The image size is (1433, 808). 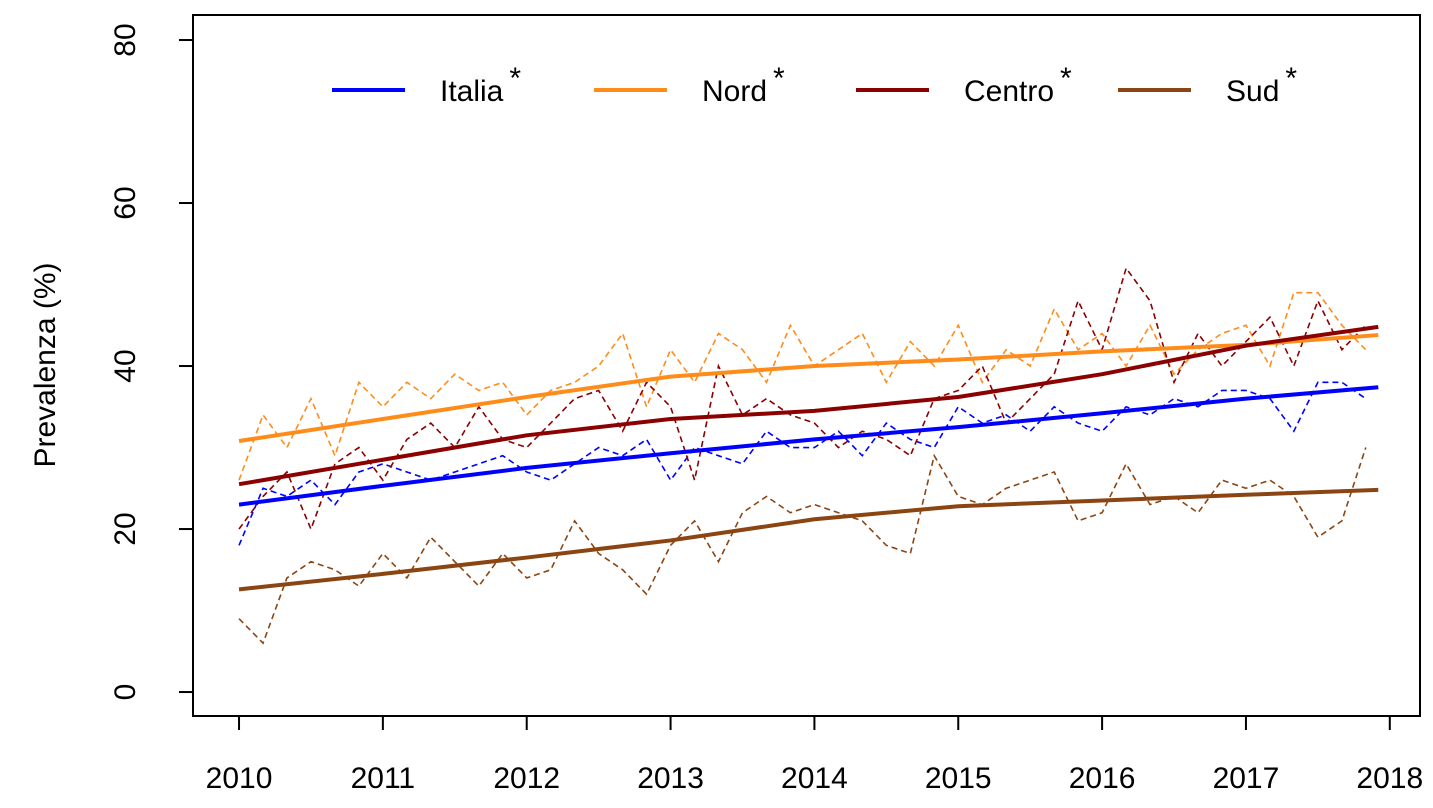 I want to click on legend-label: Centro, so click(x=1009, y=91).